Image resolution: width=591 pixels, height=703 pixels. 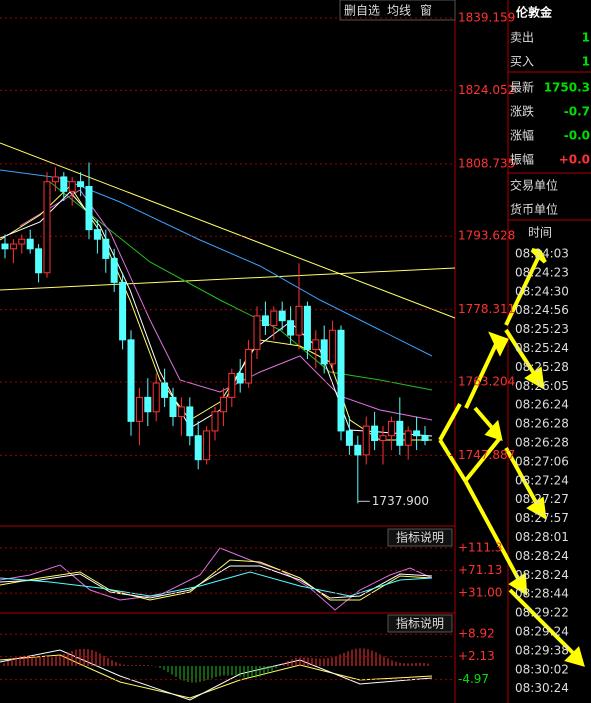 I want to click on quote-label: 卖出, so click(x=522, y=38).